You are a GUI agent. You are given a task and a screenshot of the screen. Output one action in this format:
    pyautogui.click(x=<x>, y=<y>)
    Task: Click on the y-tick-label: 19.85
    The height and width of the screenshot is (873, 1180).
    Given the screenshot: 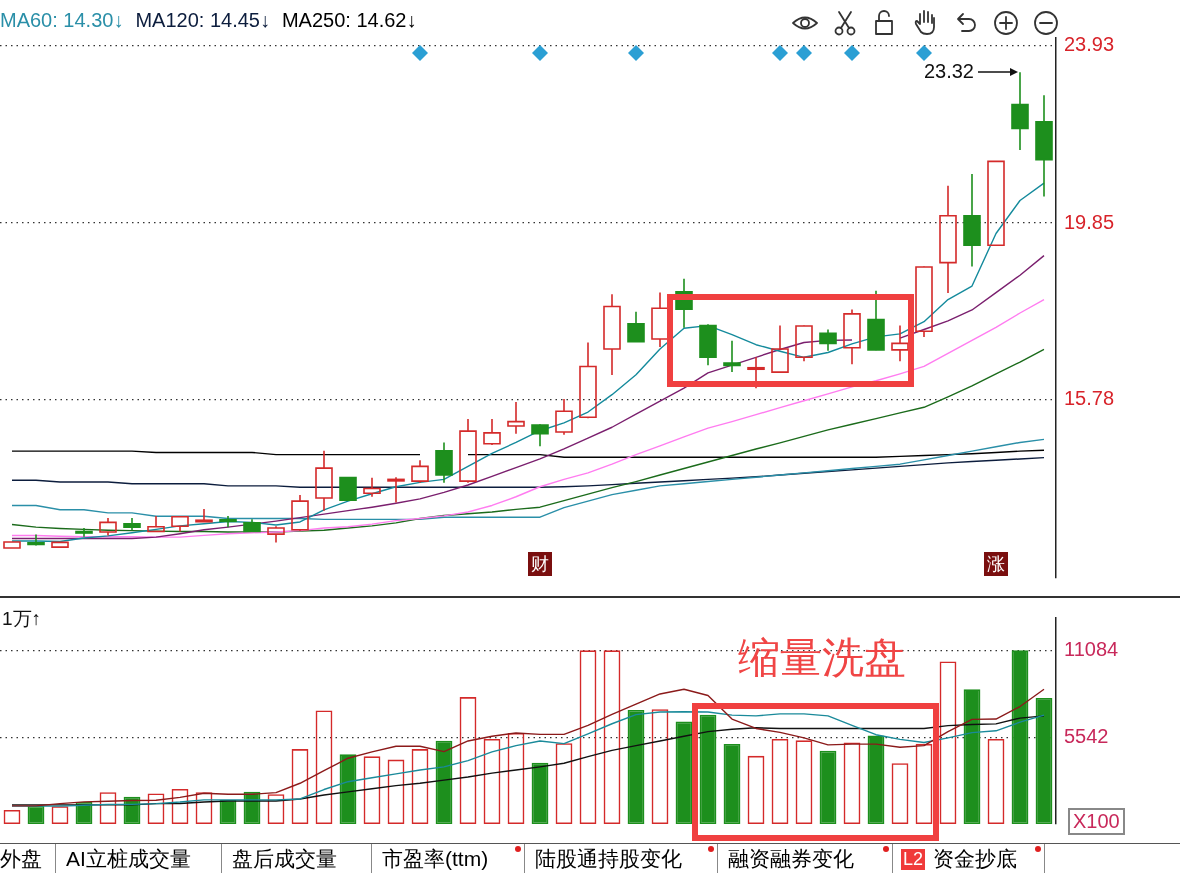 What is the action you would take?
    pyautogui.click(x=1089, y=221)
    